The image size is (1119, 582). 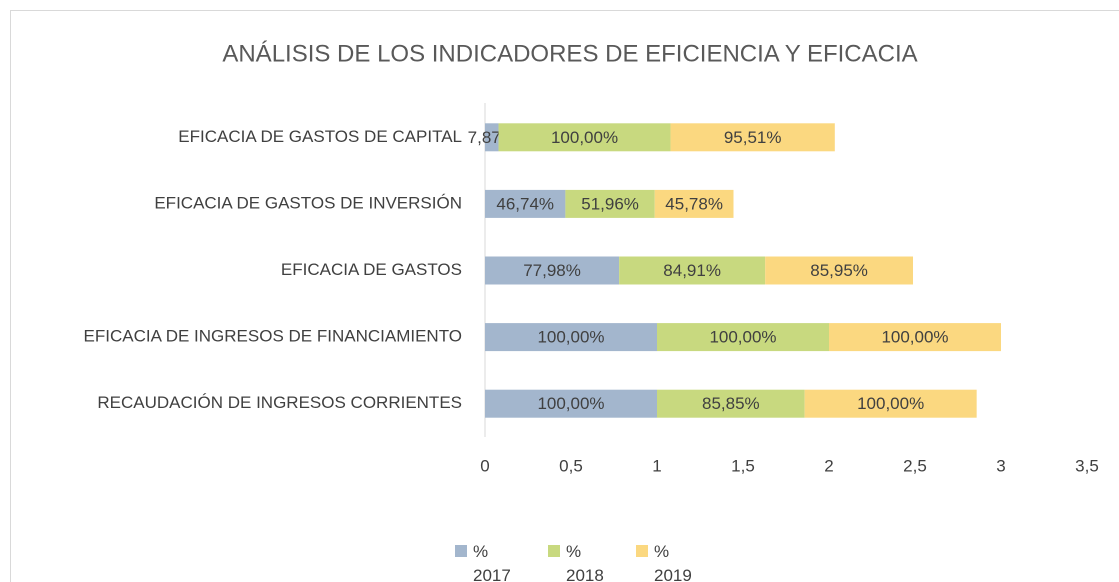 What do you see at coordinates (673, 562) in the screenshot?
I see `legend-label: % 2019` at bounding box center [673, 562].